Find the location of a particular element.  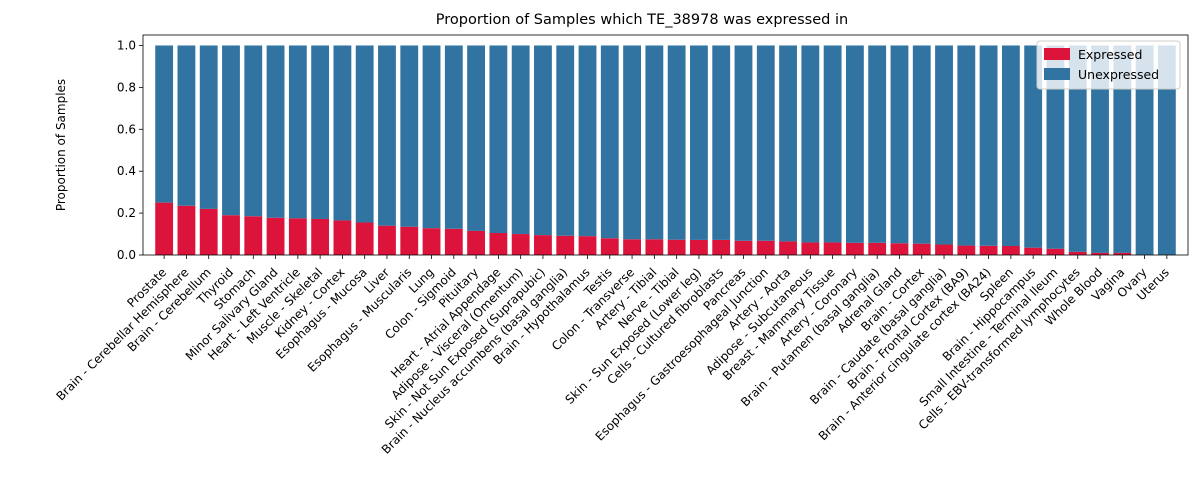

legend-swatch-expressed is located at coordinates (1057, 54).